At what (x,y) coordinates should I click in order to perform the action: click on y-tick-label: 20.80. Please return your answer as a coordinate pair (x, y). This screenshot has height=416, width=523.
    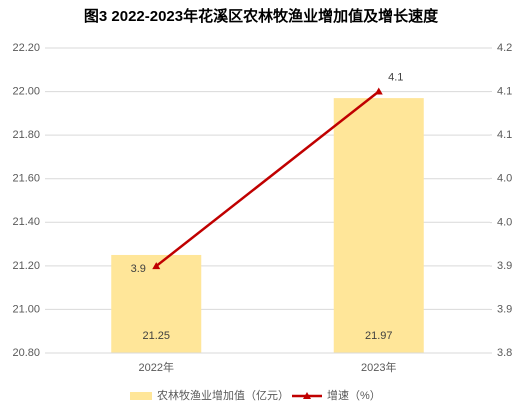
    Looking at the image, I should click on (26, 353).